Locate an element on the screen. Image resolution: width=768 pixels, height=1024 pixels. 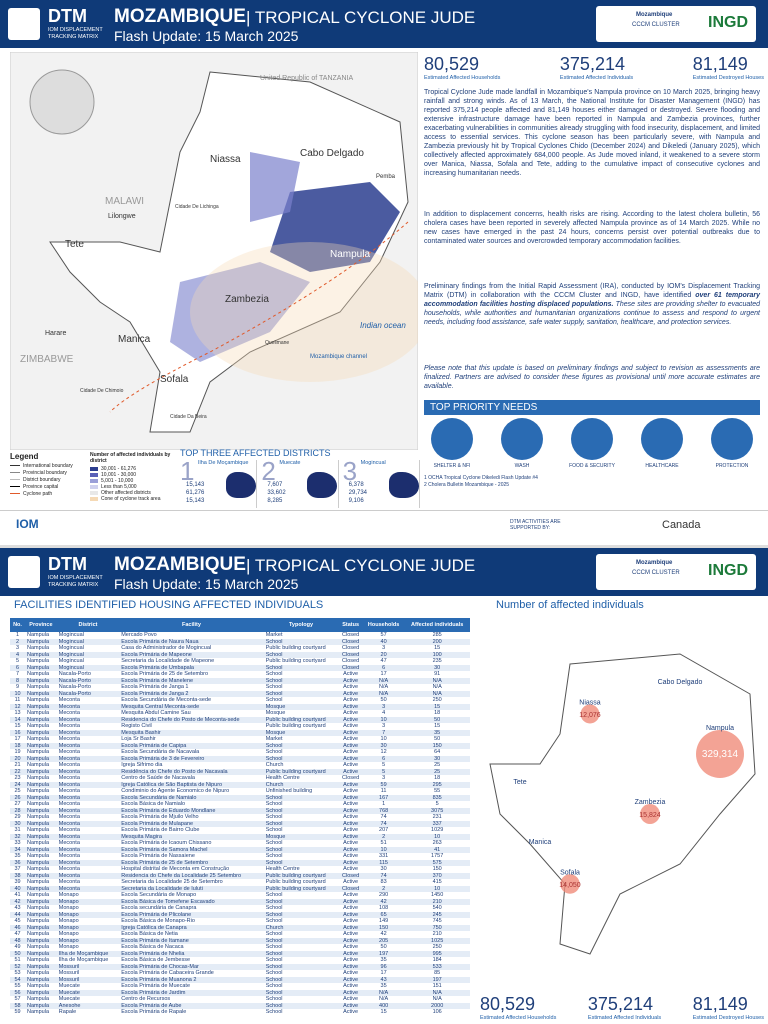
stat-label: Estimated Affected Individuals is located at coordinates (624, 1018).